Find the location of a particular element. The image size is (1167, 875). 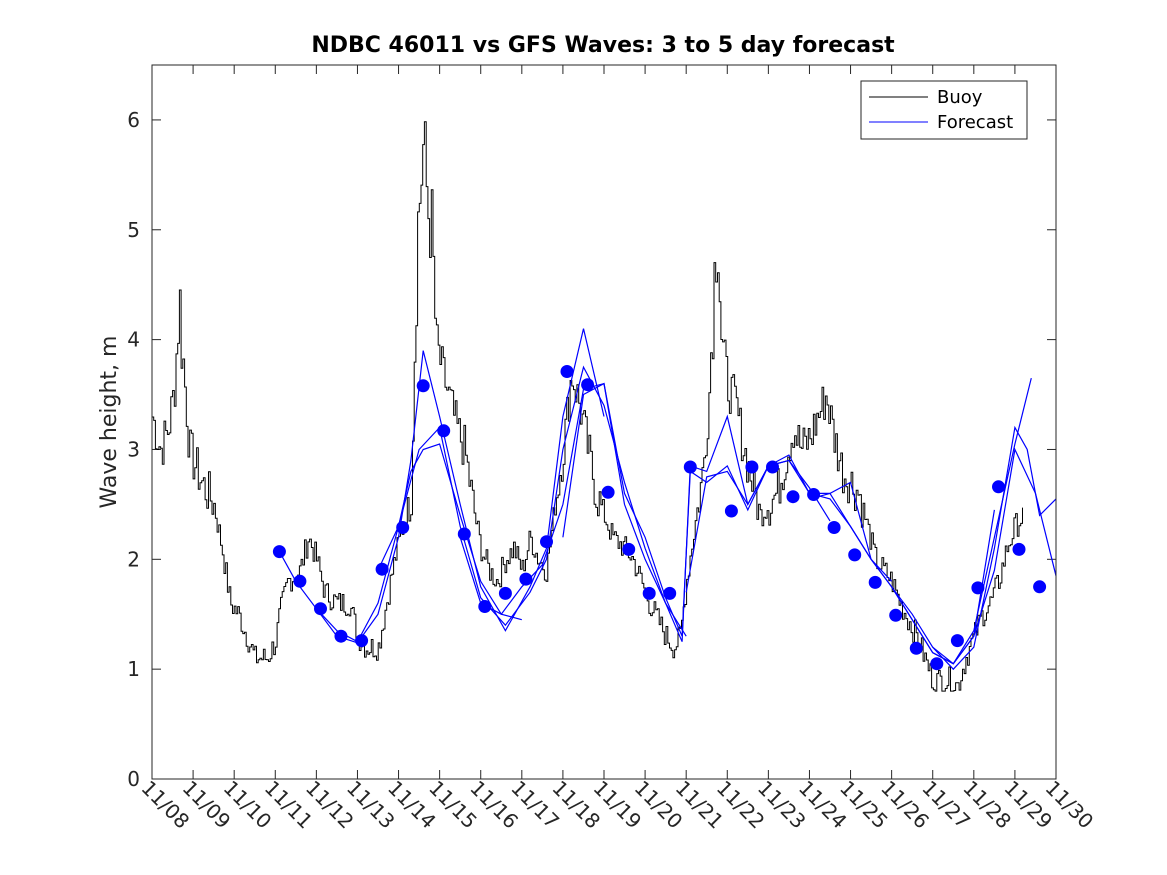

legend: Buoy Forecast is located at coordinates (944, 110).